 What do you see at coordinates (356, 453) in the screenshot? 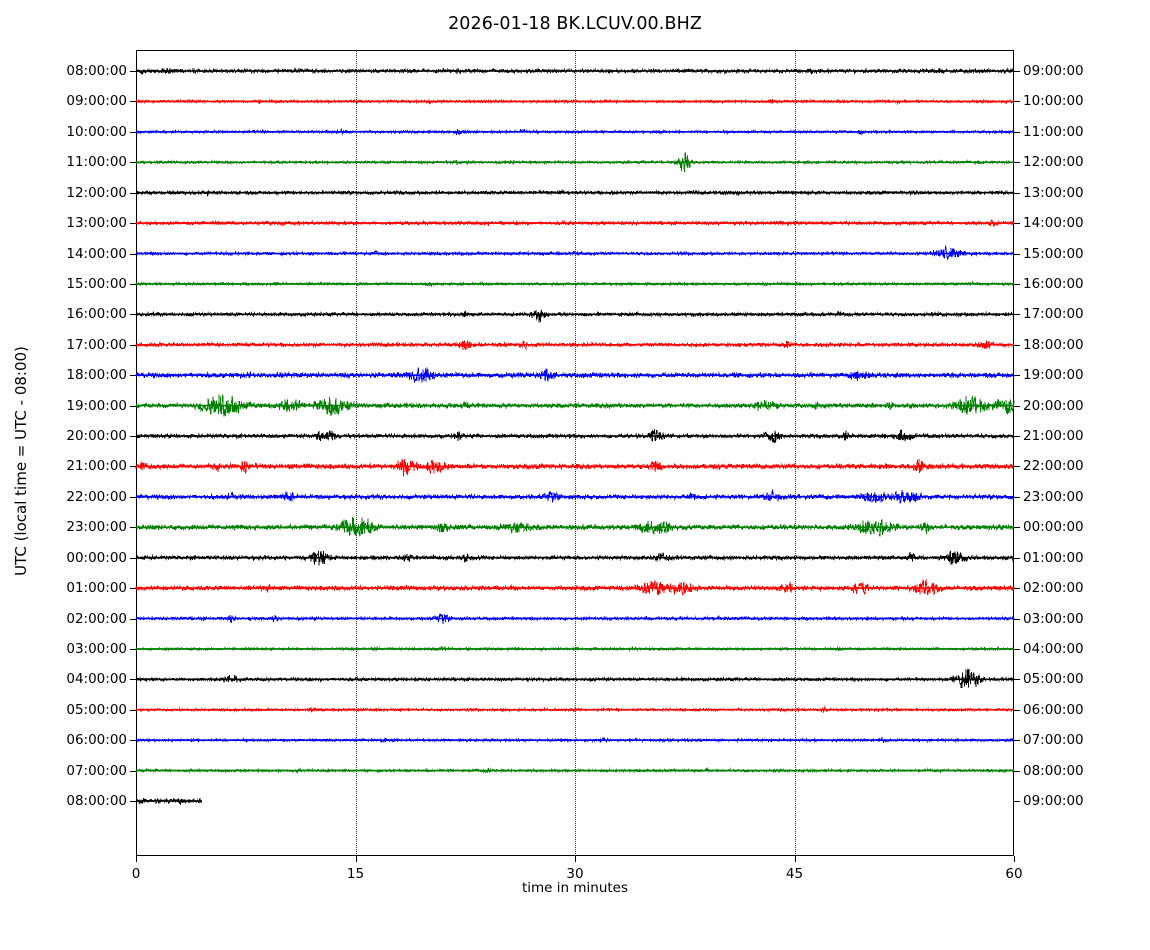
I see `gridline-15min` at bounding box center [356, 453].